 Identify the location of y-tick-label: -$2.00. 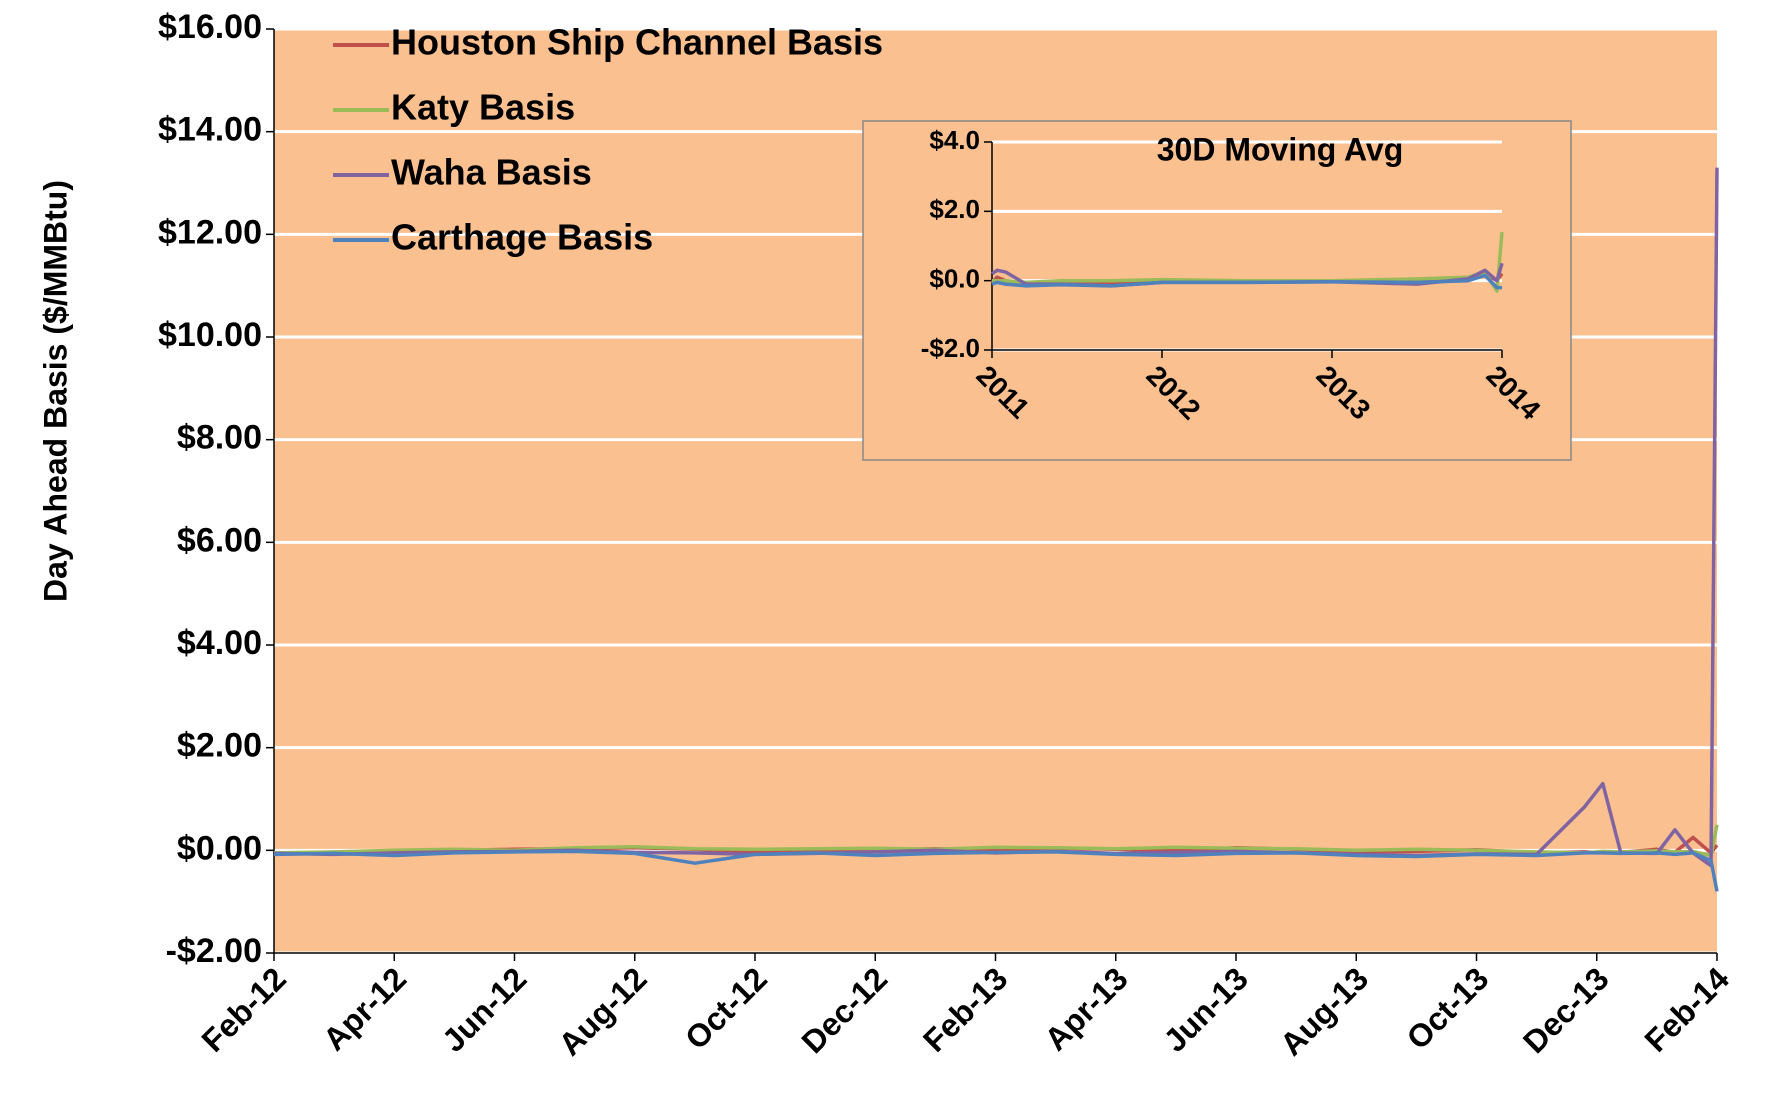
(214, 951).